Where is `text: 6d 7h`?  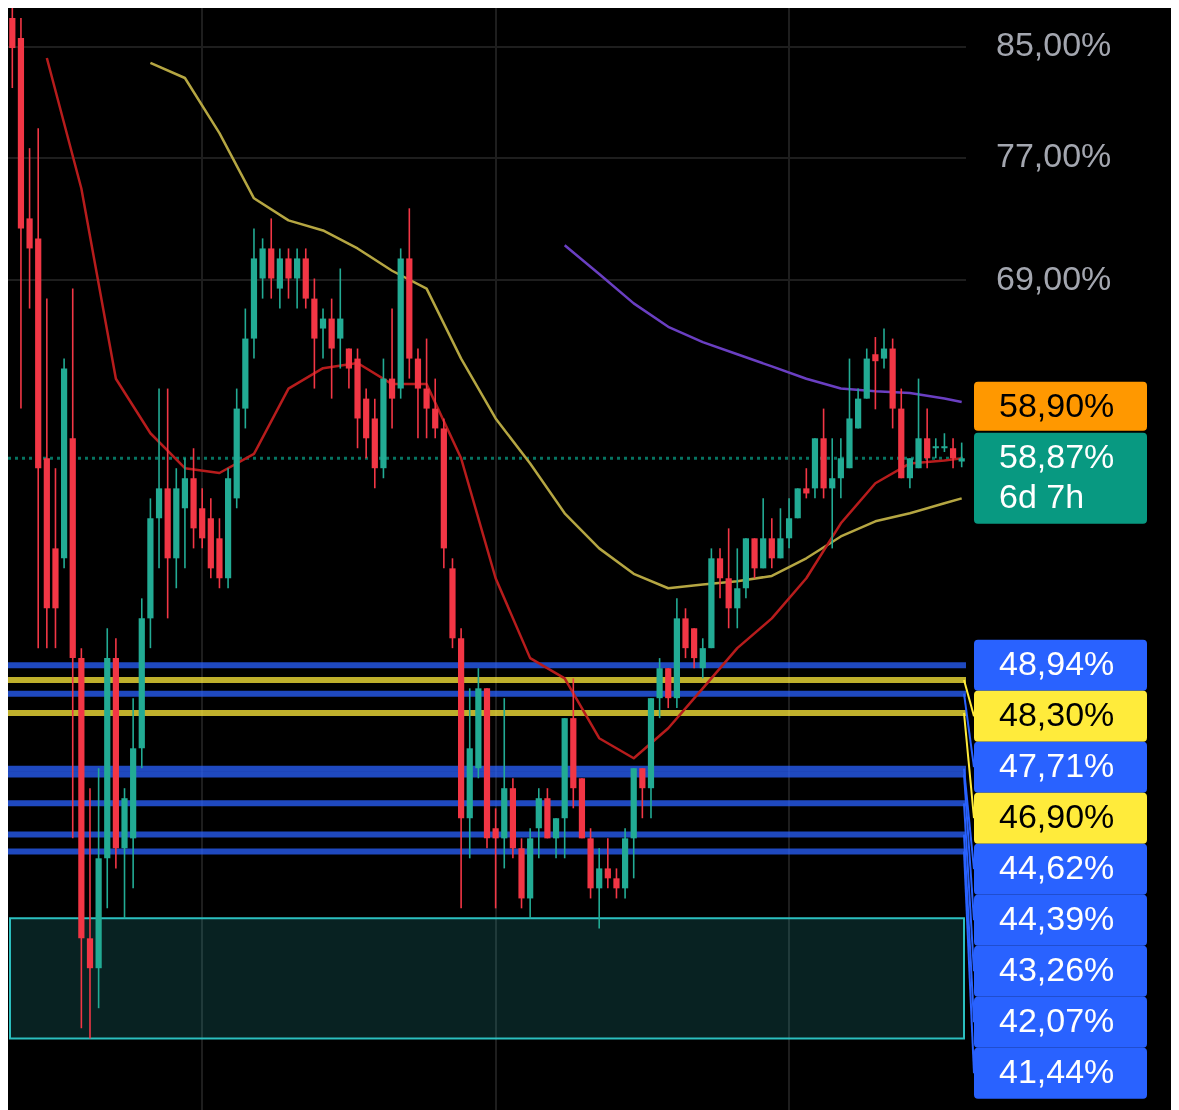
text: 6d 7h is located at coordinates (1042, 495).